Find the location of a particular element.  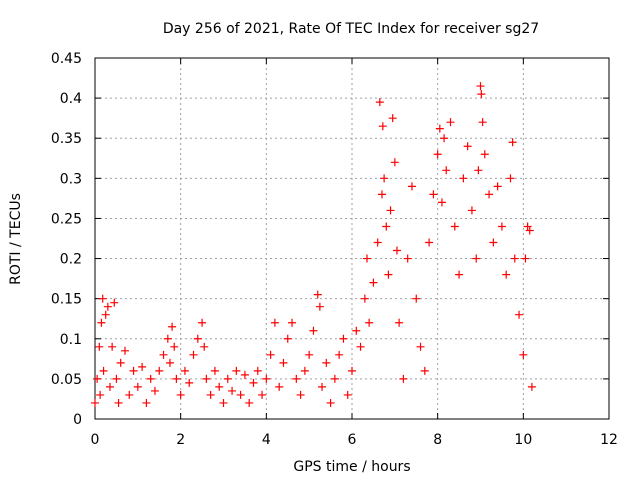

y-tick-label: 0.2 is located at coordinates (71, 260).